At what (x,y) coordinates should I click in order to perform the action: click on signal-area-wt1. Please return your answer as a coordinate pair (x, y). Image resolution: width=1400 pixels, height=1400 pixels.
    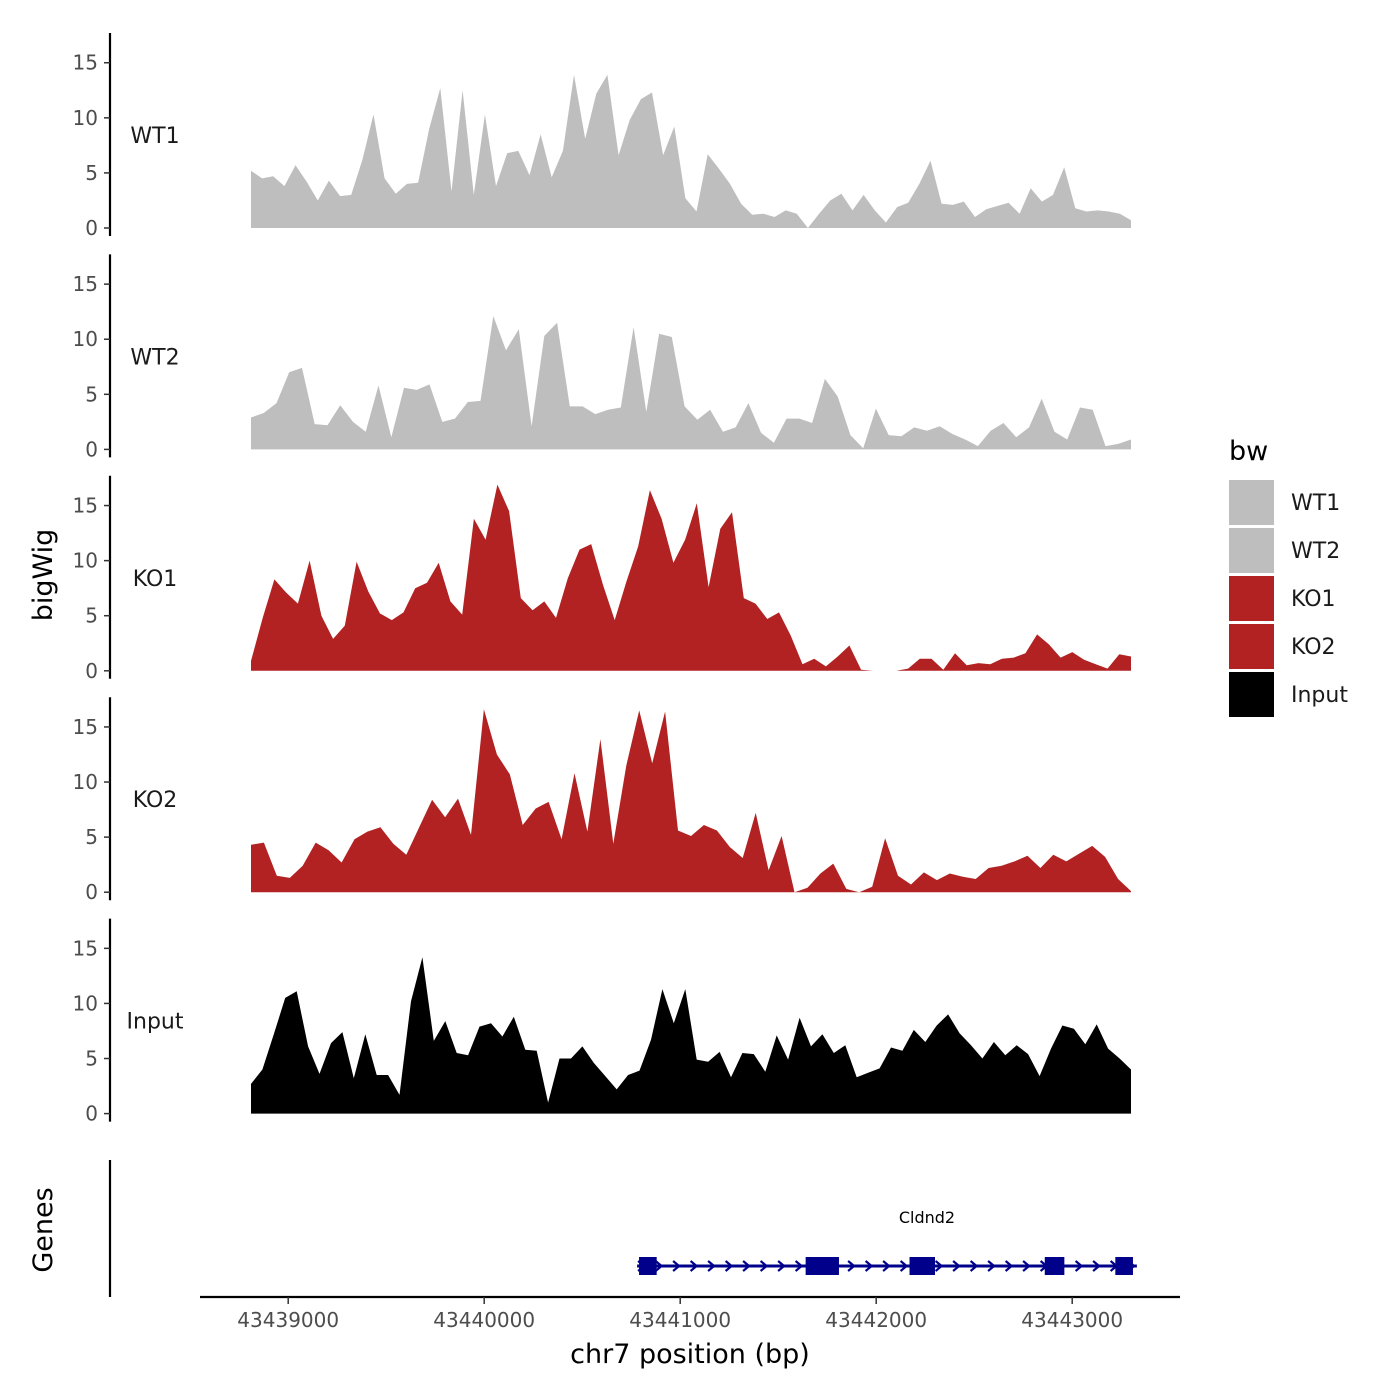
    Looking at the image, I should click on (691, 151).